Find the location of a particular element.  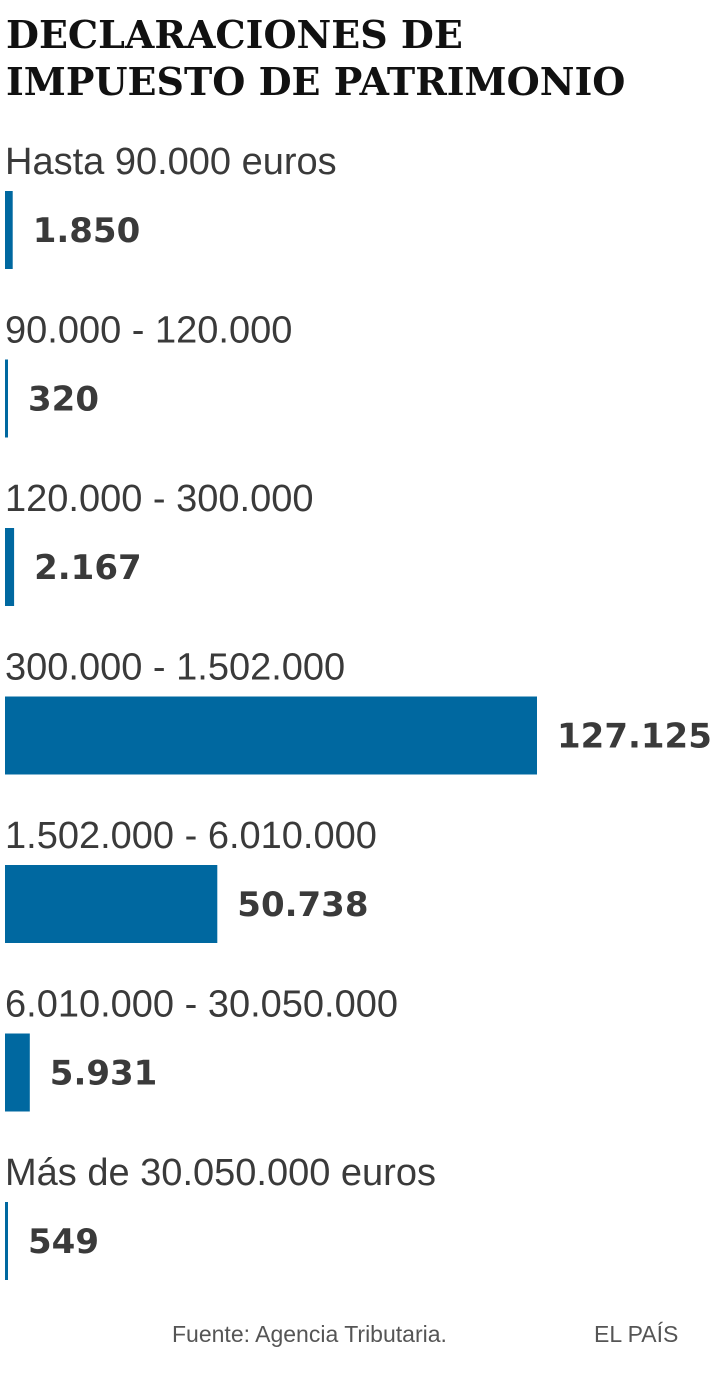

chart-title-line-2: IMPUESTO DE PATRIMONIO is located at coordinates (315, 81).